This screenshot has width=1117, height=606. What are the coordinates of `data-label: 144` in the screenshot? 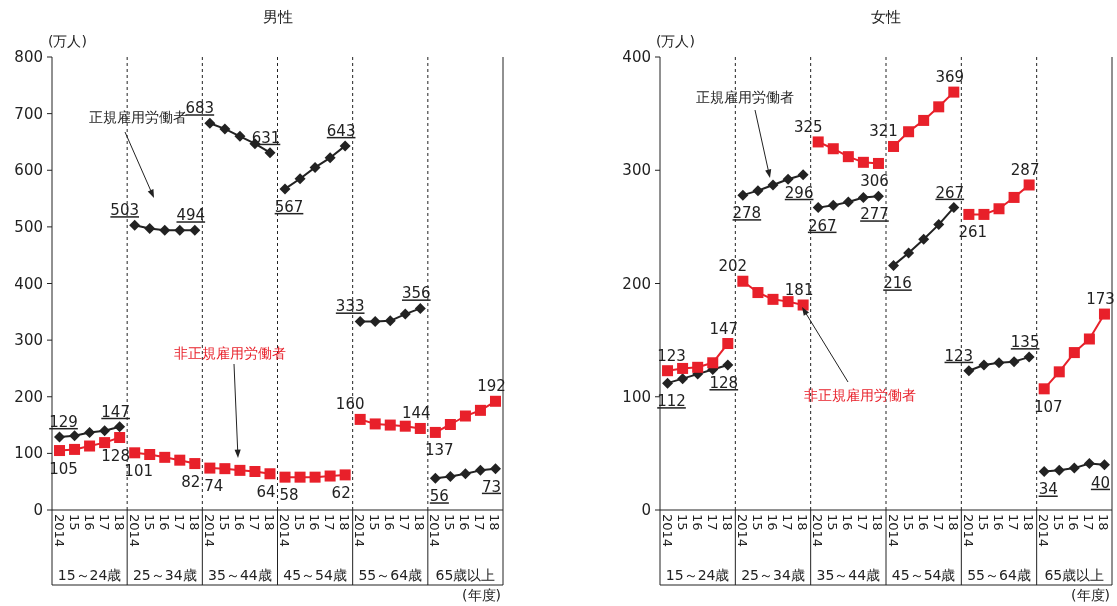 It's located at (416, 413).